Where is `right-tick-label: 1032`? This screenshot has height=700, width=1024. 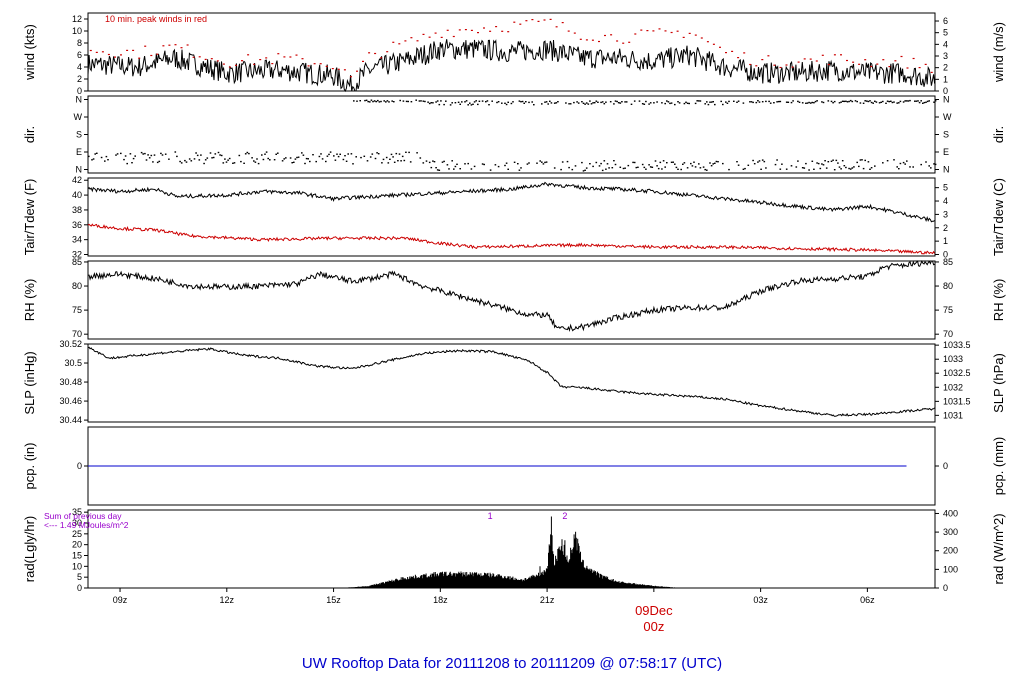 right-tick-label: 1032 is located at coordinates (953, 387).